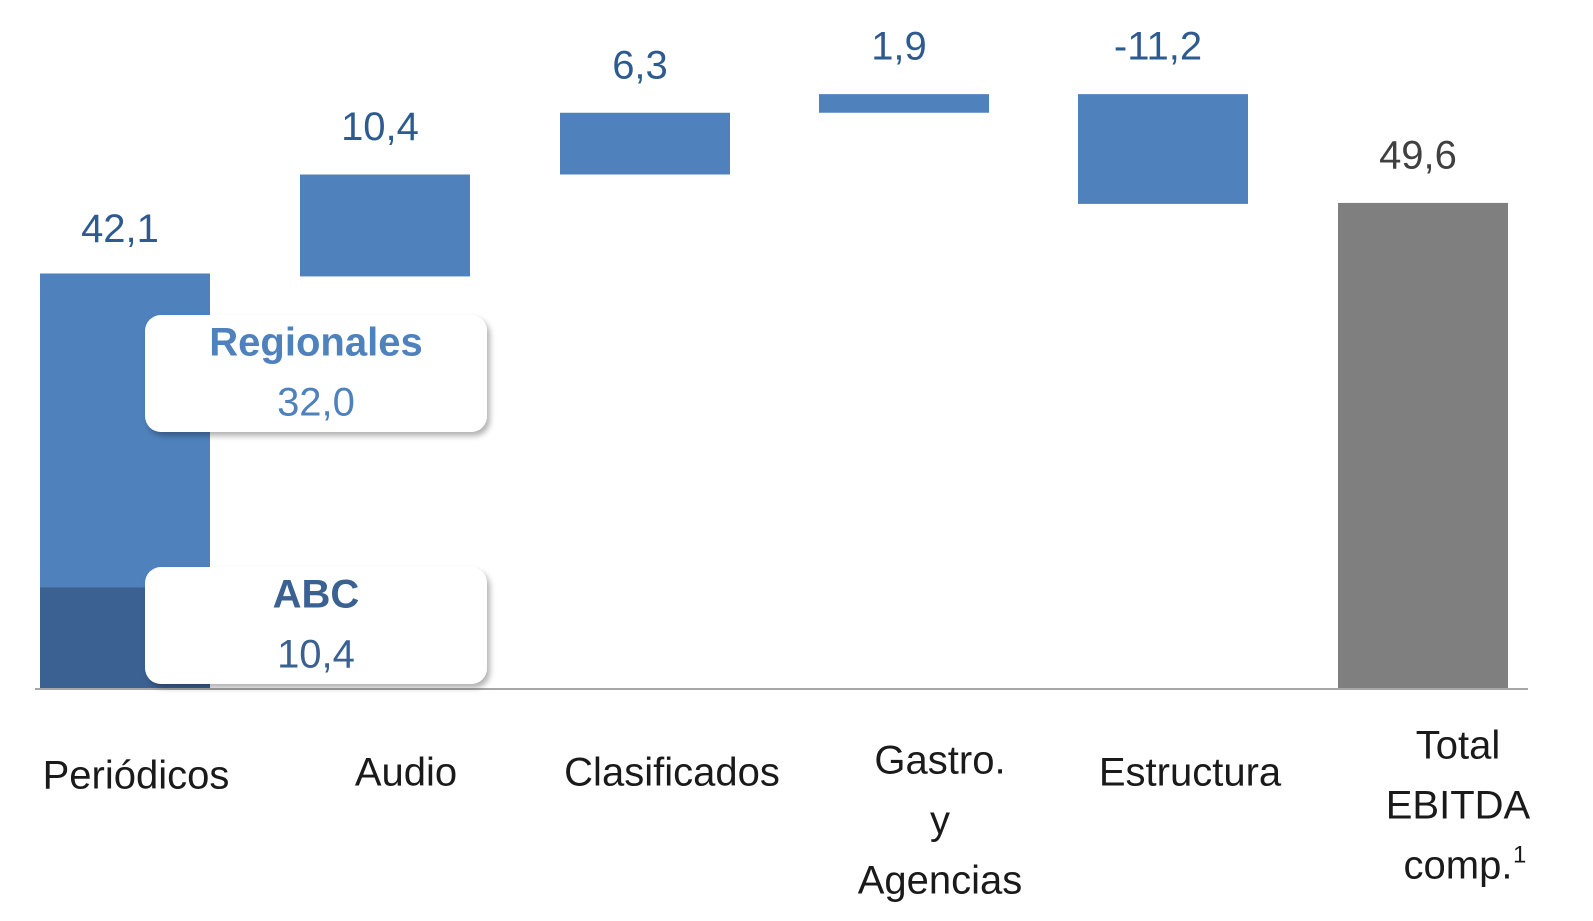 The width and height of the screenshot is (1593, 921). I want to click on callout-name: Regionales, so click(315, 343).